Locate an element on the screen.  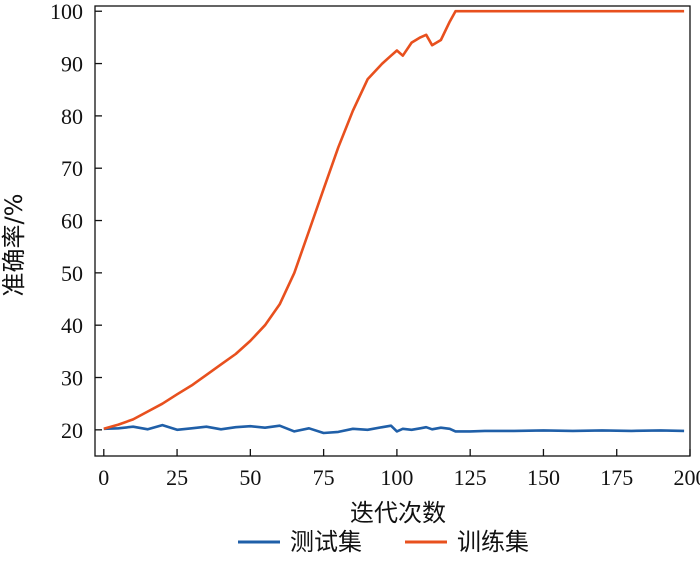
x-tick-label: 75 is located at coordinates (324, 477).